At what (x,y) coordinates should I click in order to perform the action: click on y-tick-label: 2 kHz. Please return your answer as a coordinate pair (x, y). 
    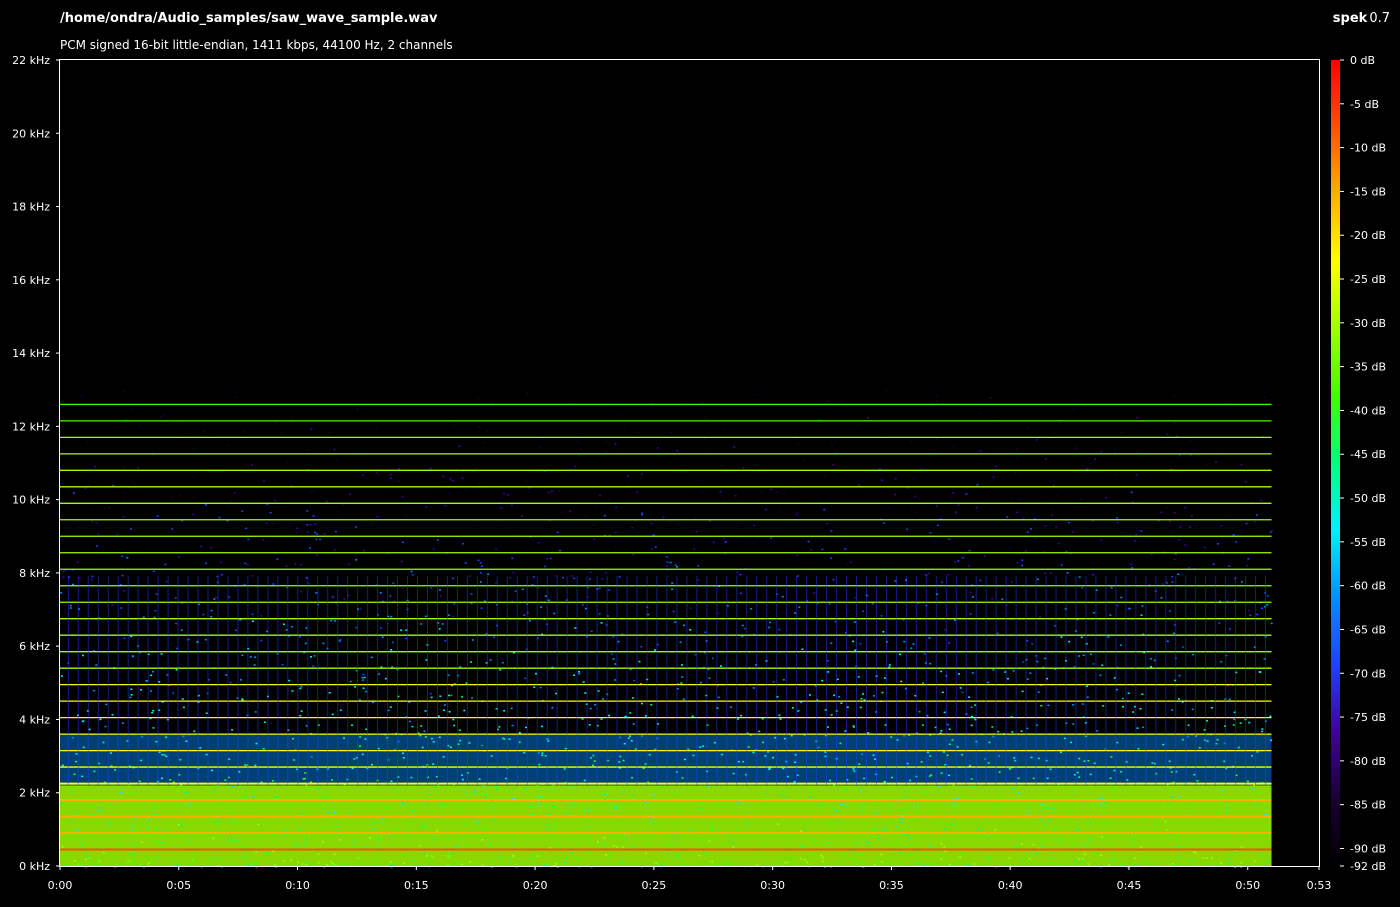
    Looking at the image, I should click on (34, 793).